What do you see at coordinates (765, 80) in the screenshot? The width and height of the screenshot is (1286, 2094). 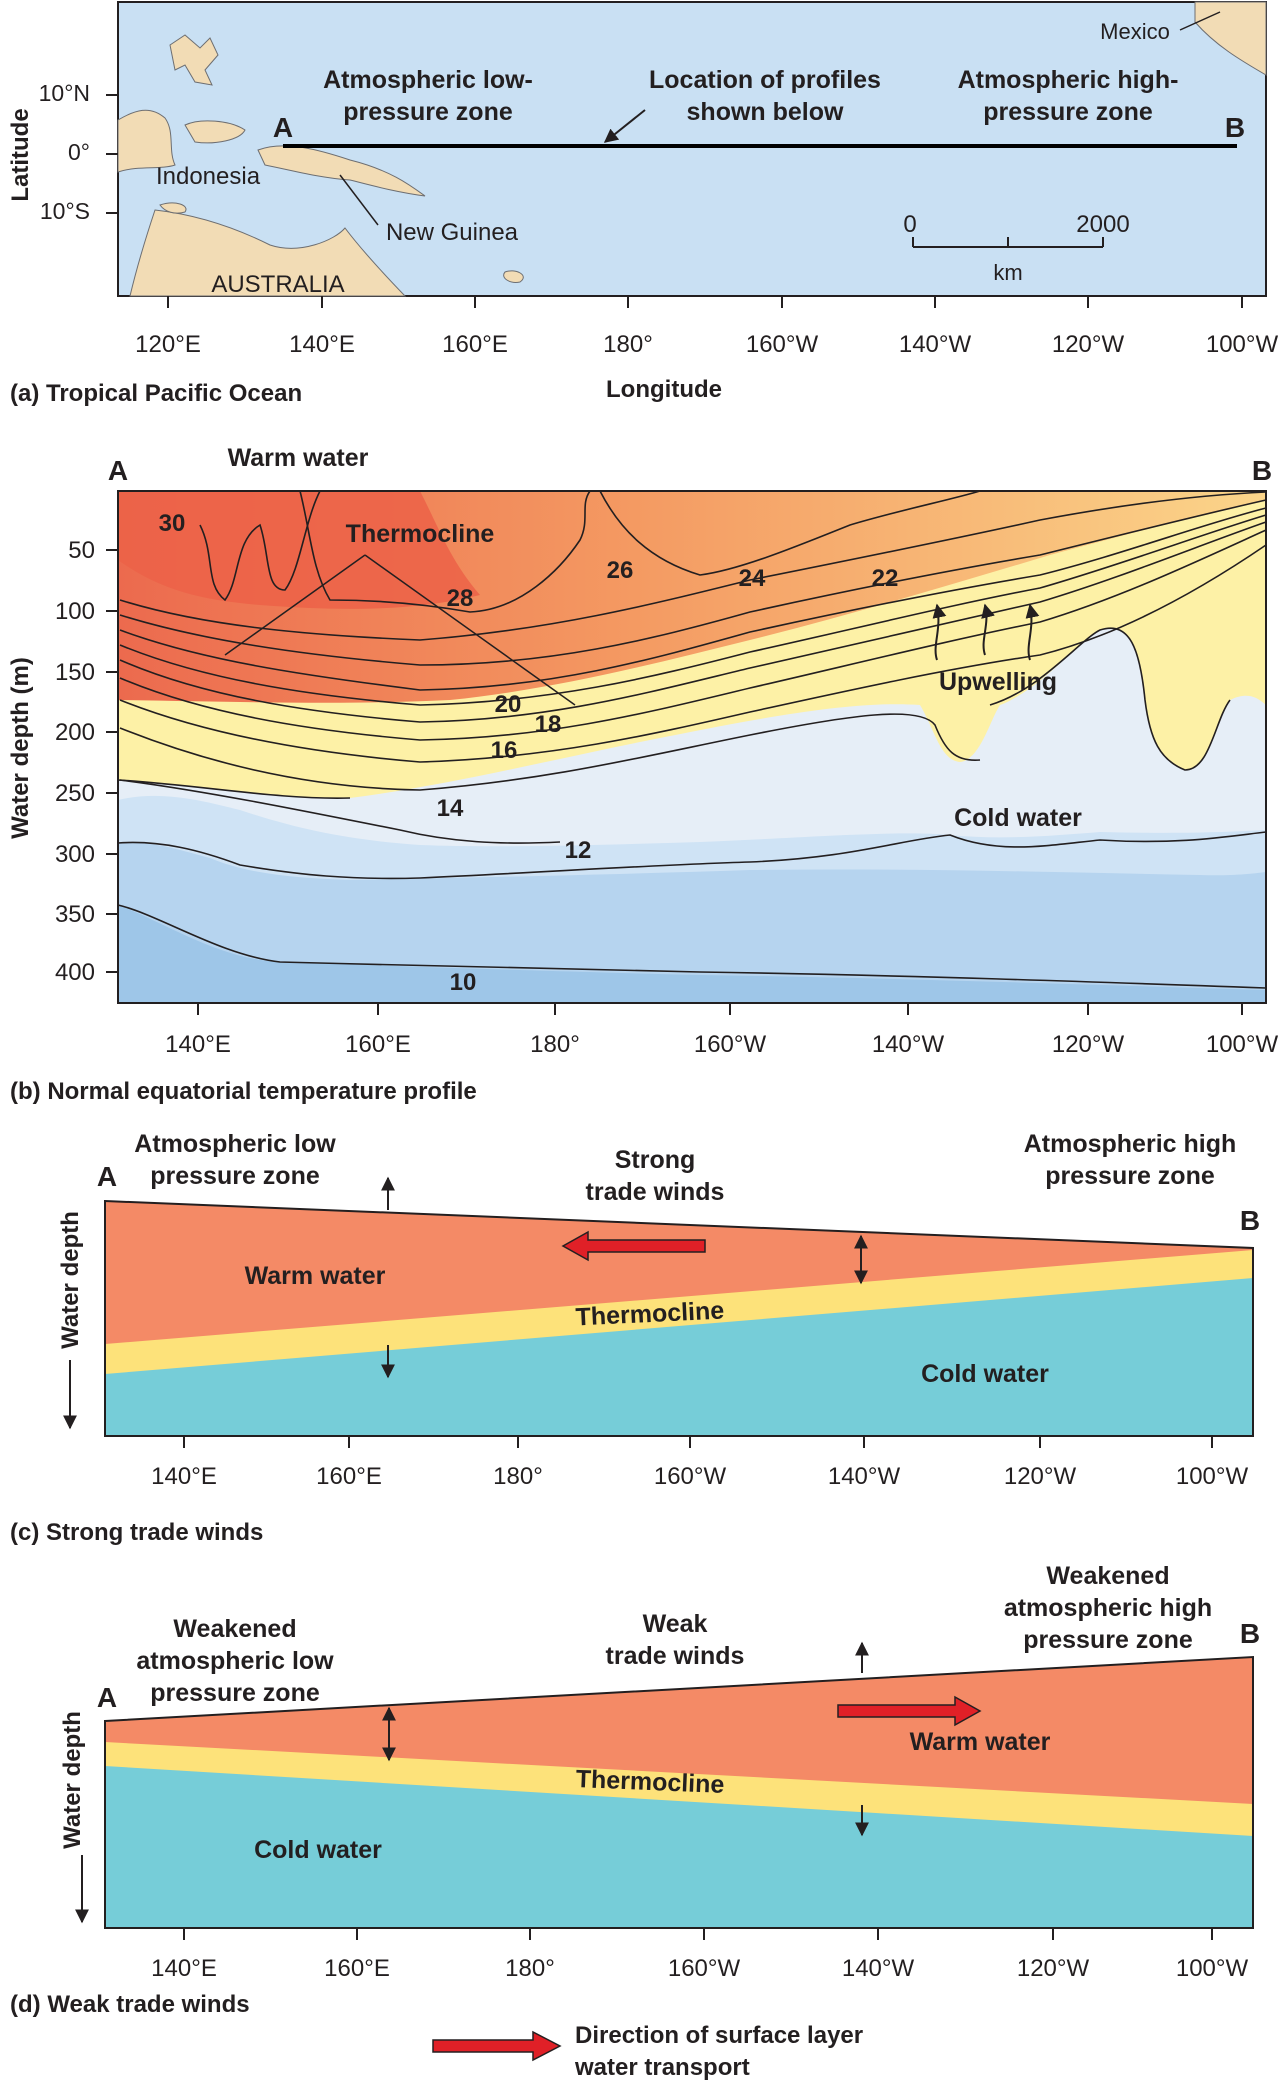 I see `map-label-profiles: Location of profiles` at bounding box center [765, 80].